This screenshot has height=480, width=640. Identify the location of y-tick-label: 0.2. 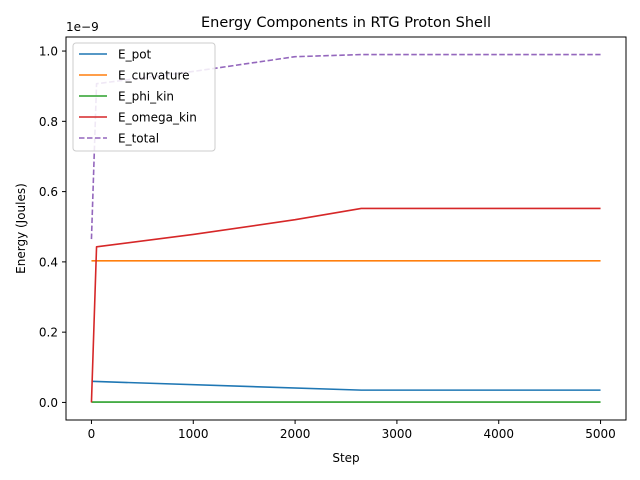
(48, 333).